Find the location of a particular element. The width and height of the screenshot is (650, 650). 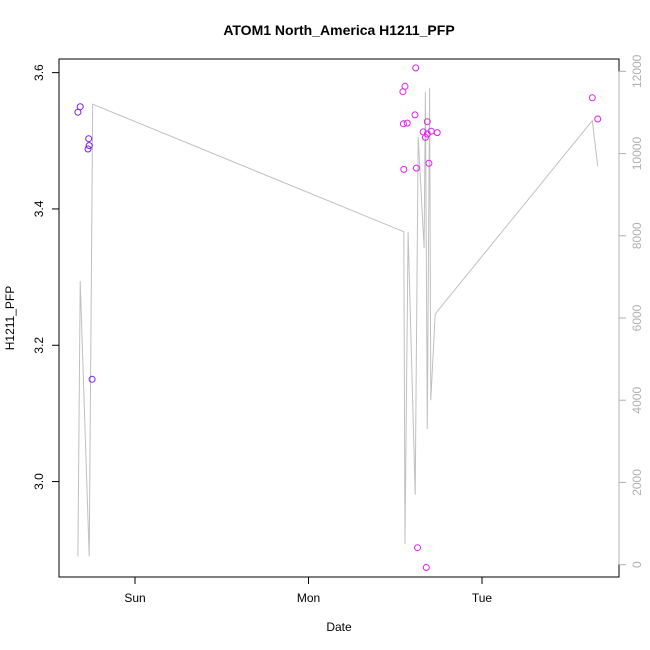

y2-tick-label: 6000 is located at coordinates (637, 317).